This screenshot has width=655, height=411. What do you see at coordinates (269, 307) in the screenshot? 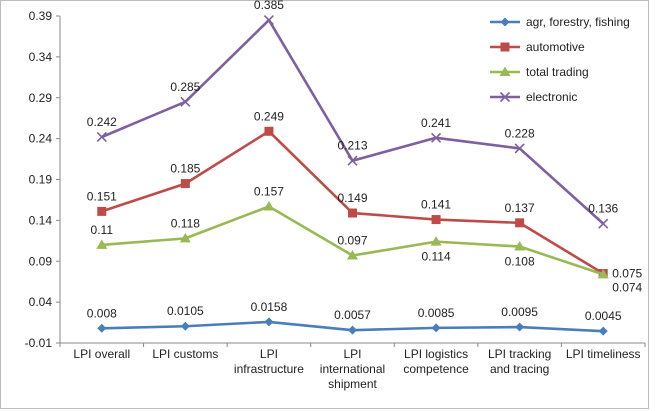
I see `data-label: 0.0158` at bounding box center [269, 307].